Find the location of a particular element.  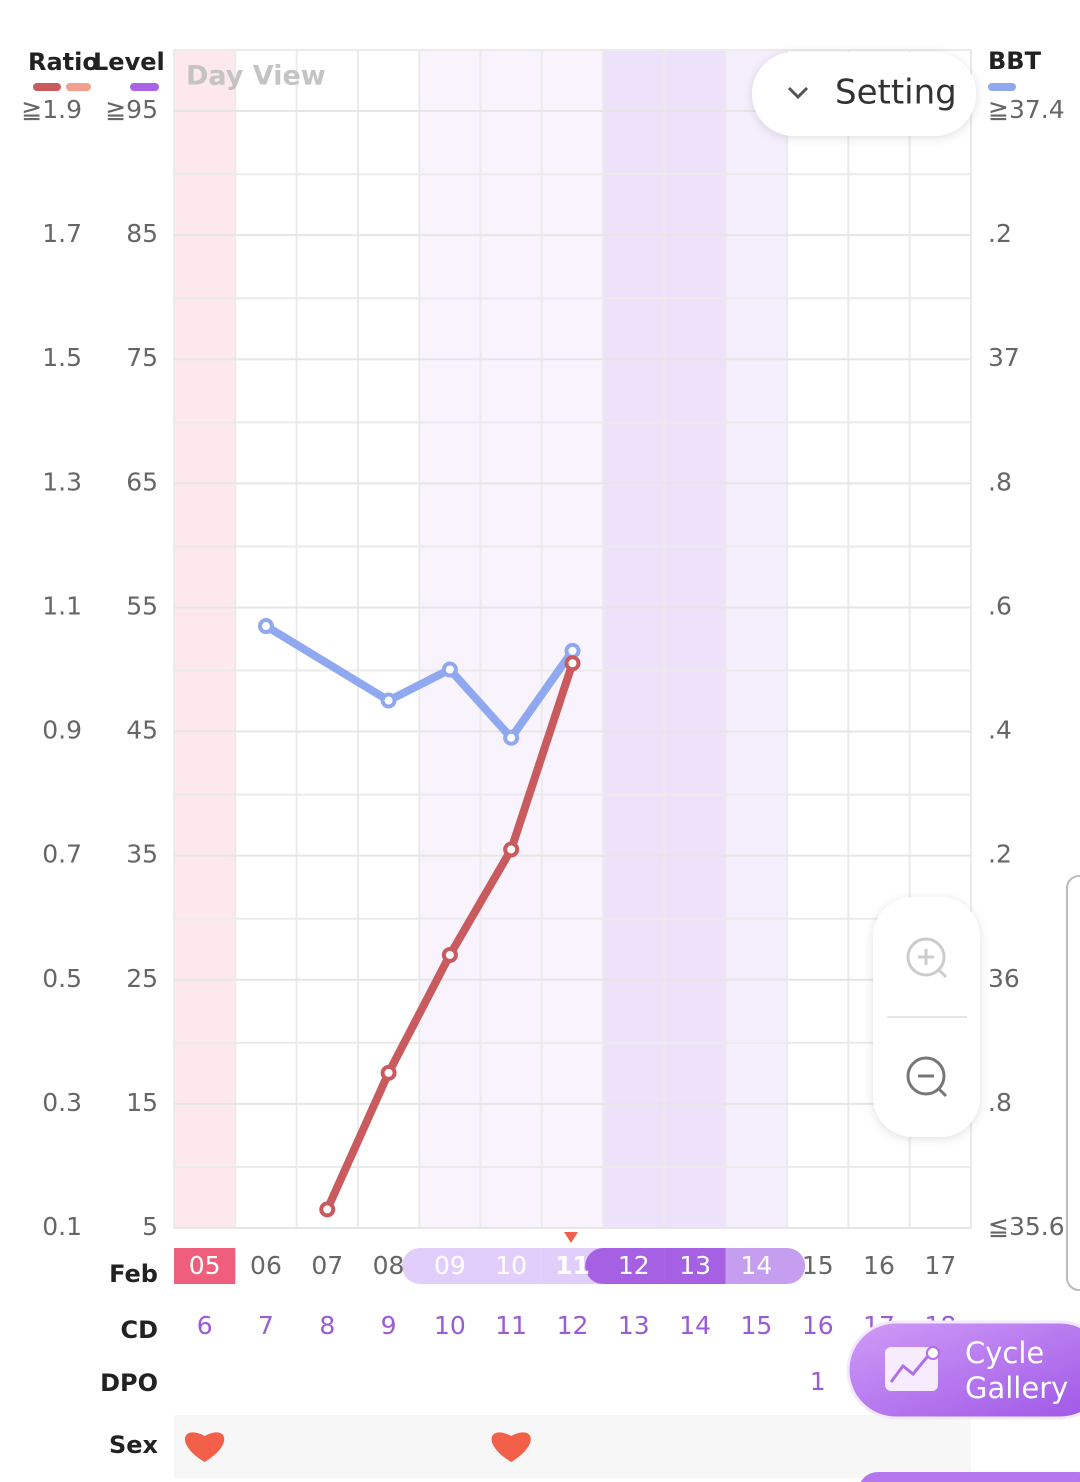

row-value: 7 is located at coordinates (266, 1325).